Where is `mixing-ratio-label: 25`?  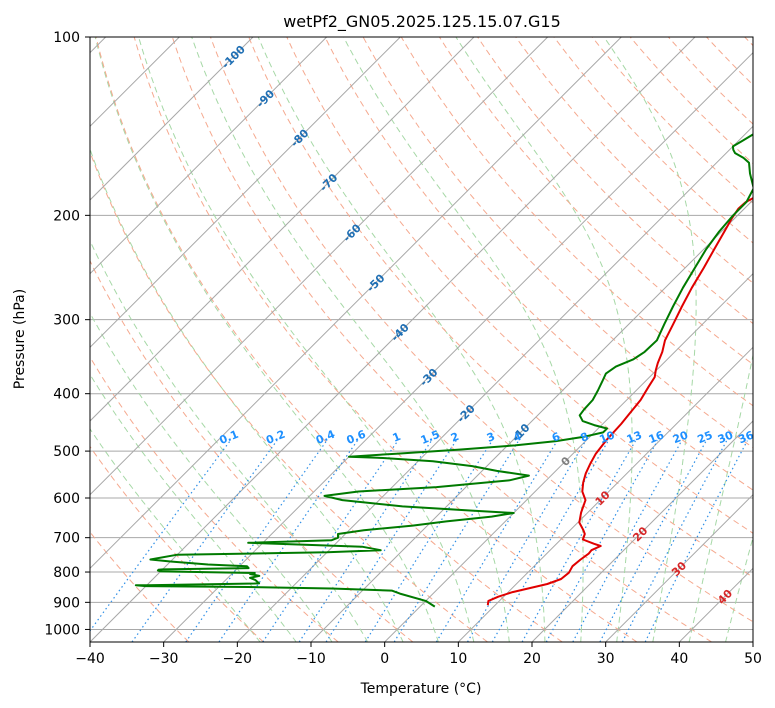
mixing-ratio-label: 25 is located at coordinates (704, 437).